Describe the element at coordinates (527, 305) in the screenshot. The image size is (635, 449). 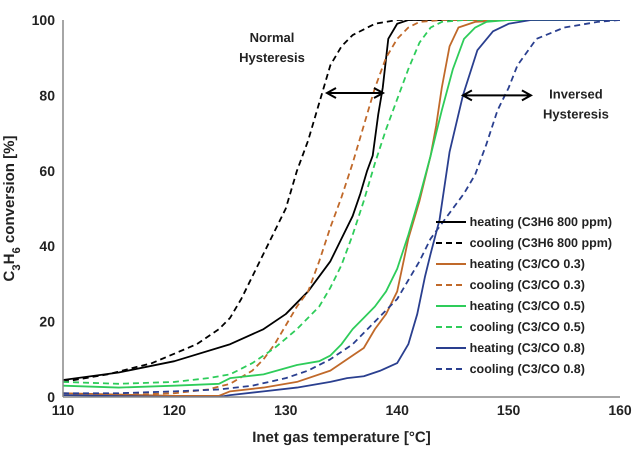
I see `legend-label: heating (C3/CO 0.5)` at that location.